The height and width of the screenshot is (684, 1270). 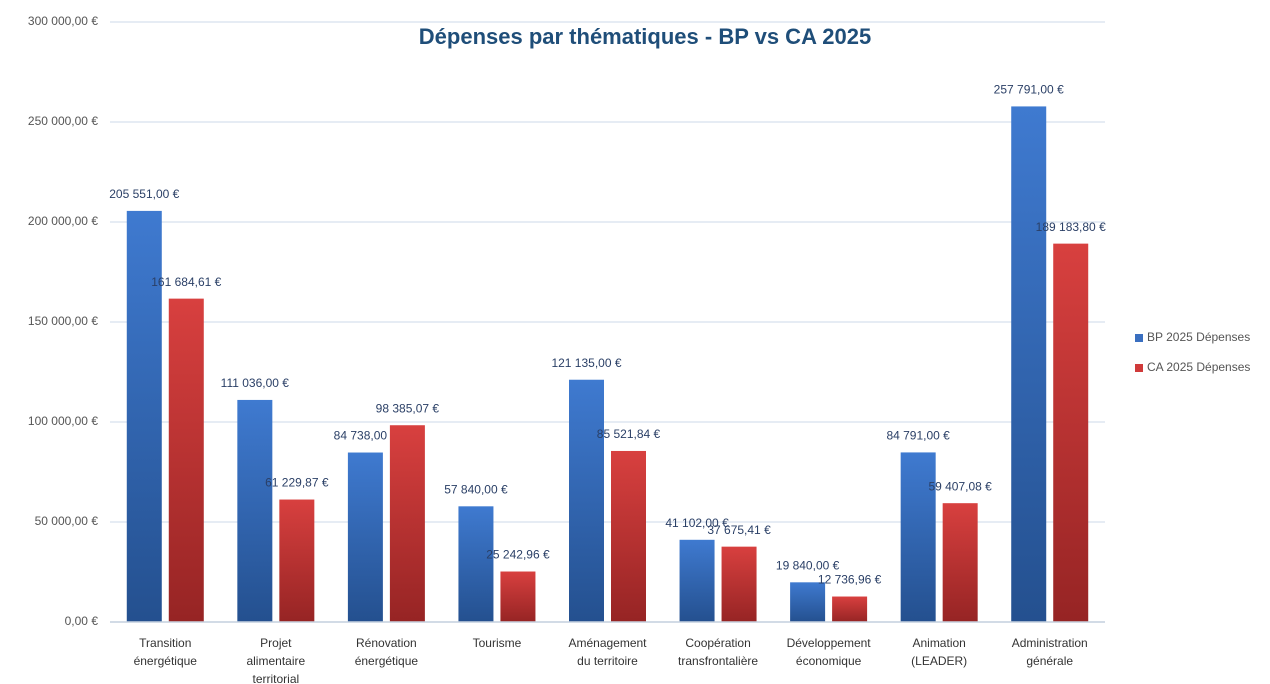 I want to click on x-tick-label: transfrontalière, so click(x=718, y=661).